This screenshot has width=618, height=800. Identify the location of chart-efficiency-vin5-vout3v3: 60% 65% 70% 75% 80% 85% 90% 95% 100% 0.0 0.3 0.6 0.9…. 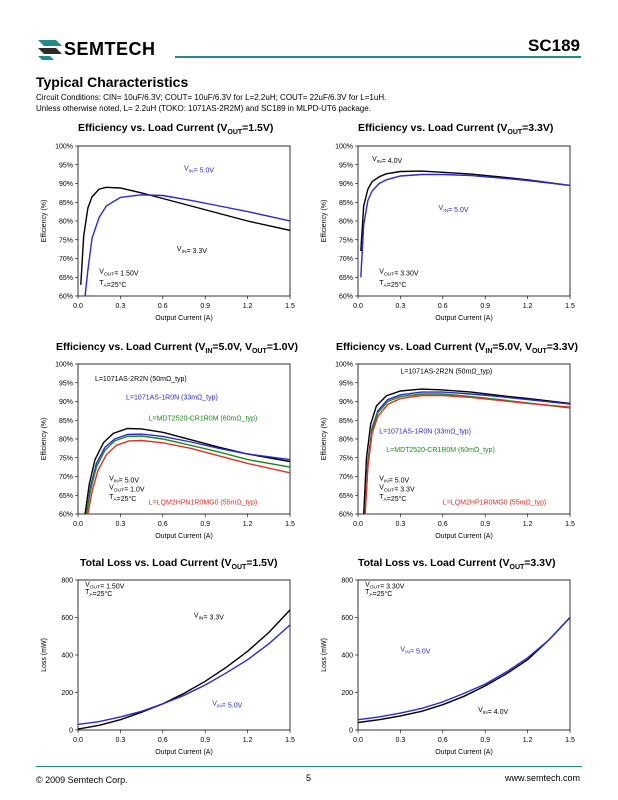
(448, 451).